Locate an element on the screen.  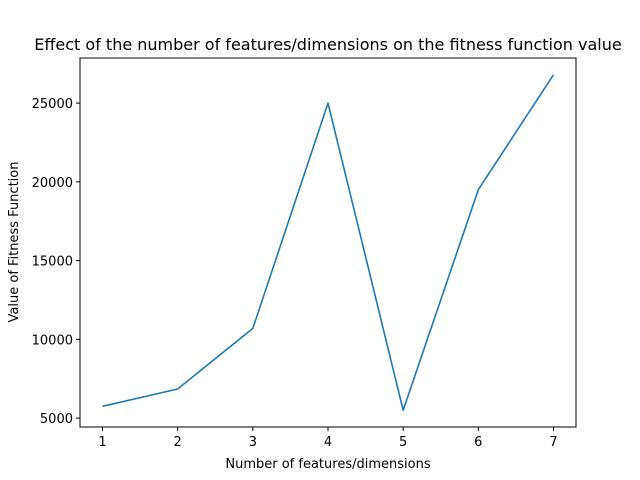
x-axis-label: Number of features/dimensions is located at coordinates (327, 464).